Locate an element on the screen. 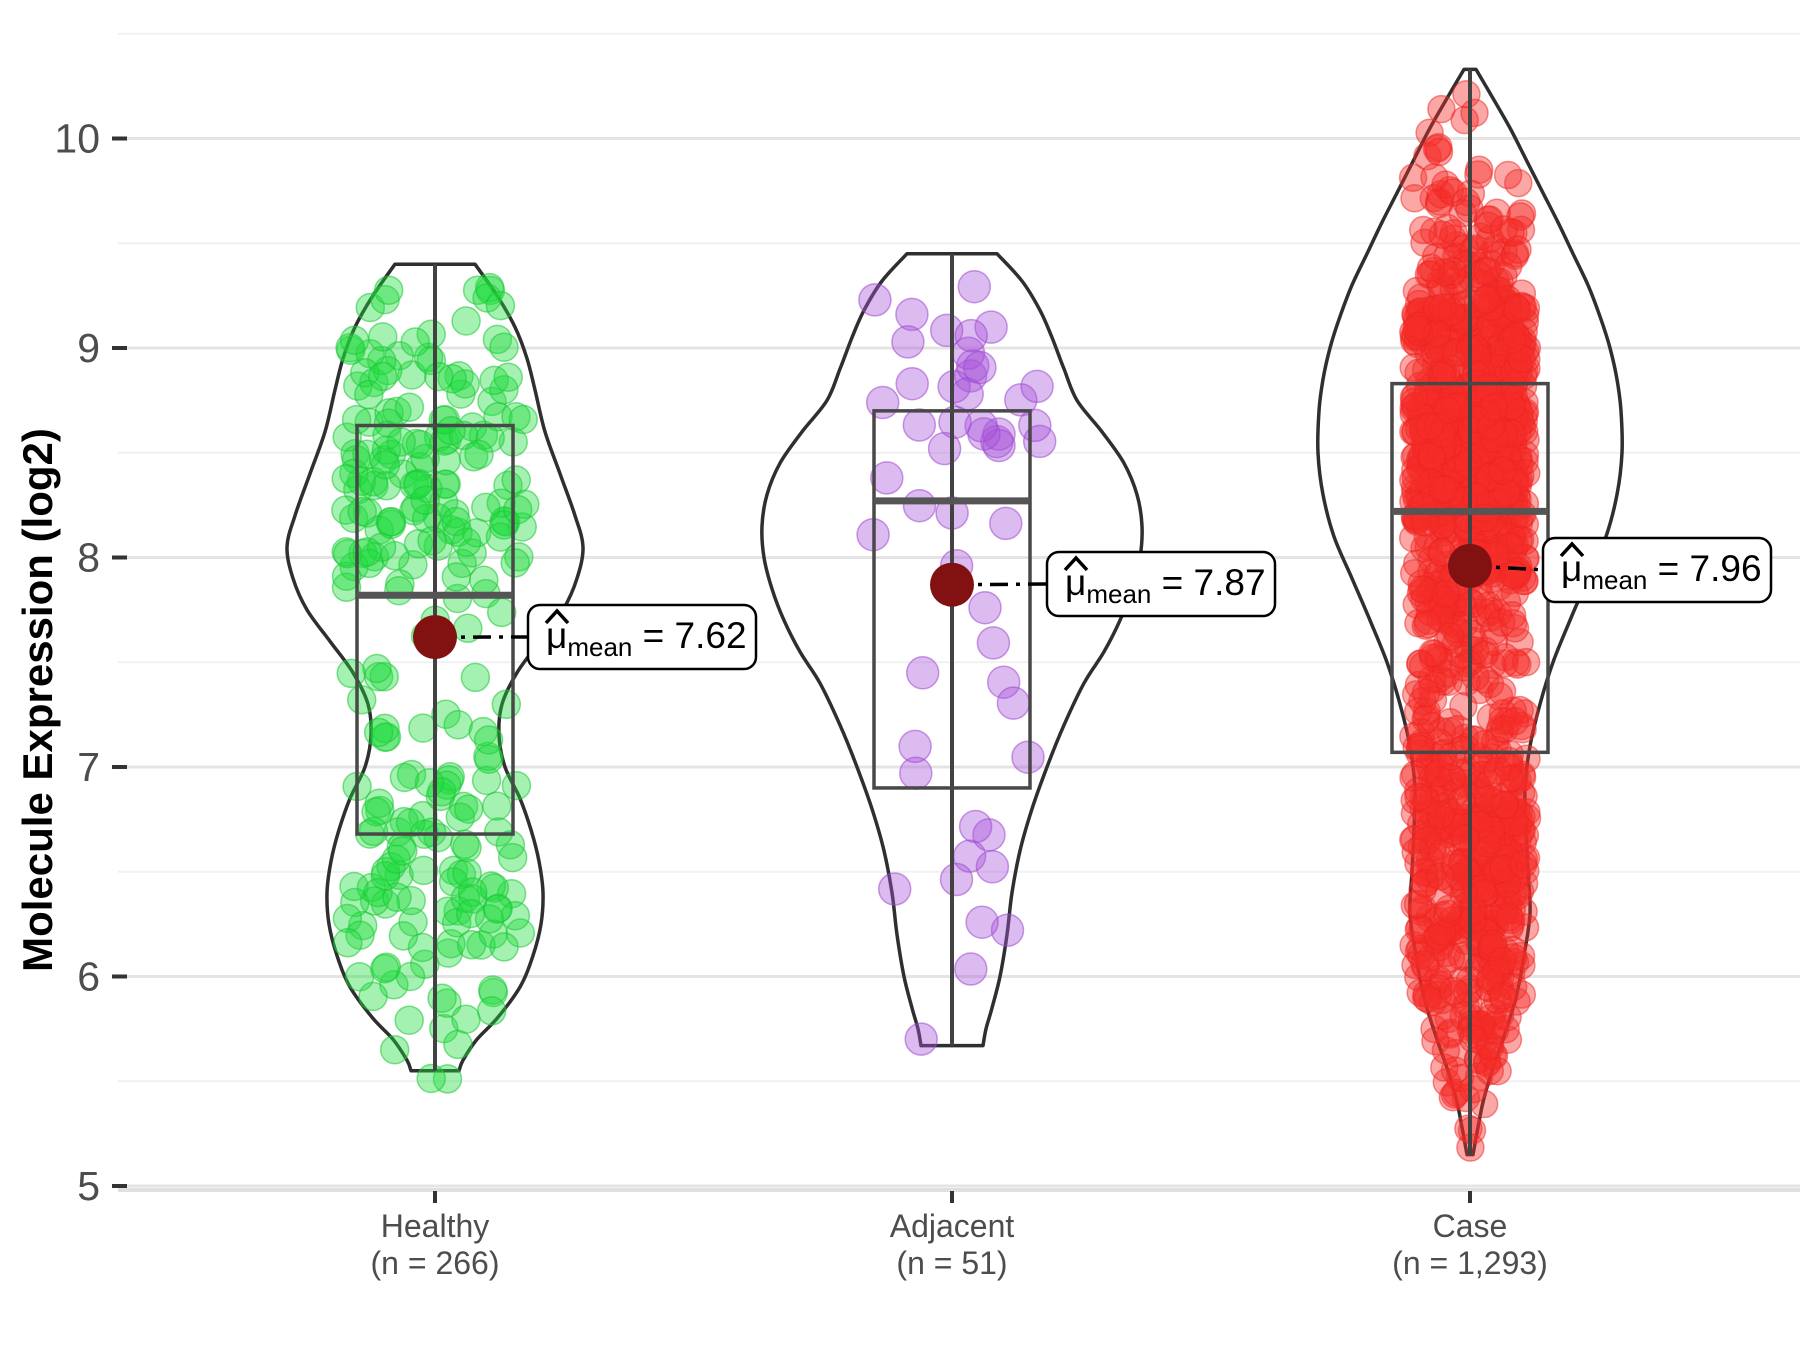 The image size is (1800, 1350). x-axis-label: Case is located at coordinates (1470, 1226).